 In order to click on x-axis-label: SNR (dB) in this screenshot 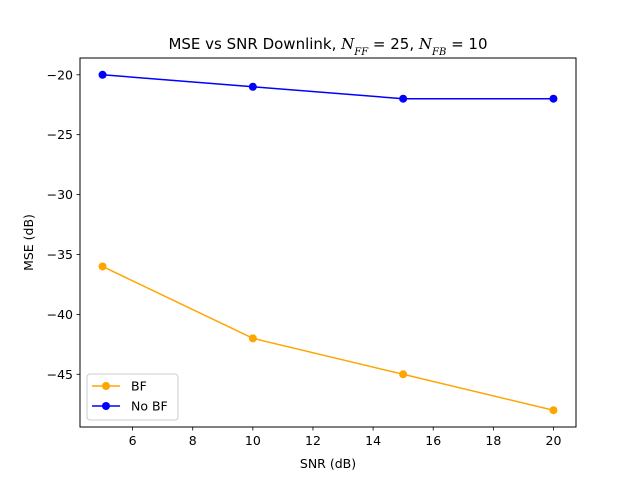, I will do `click(328, 463)`.